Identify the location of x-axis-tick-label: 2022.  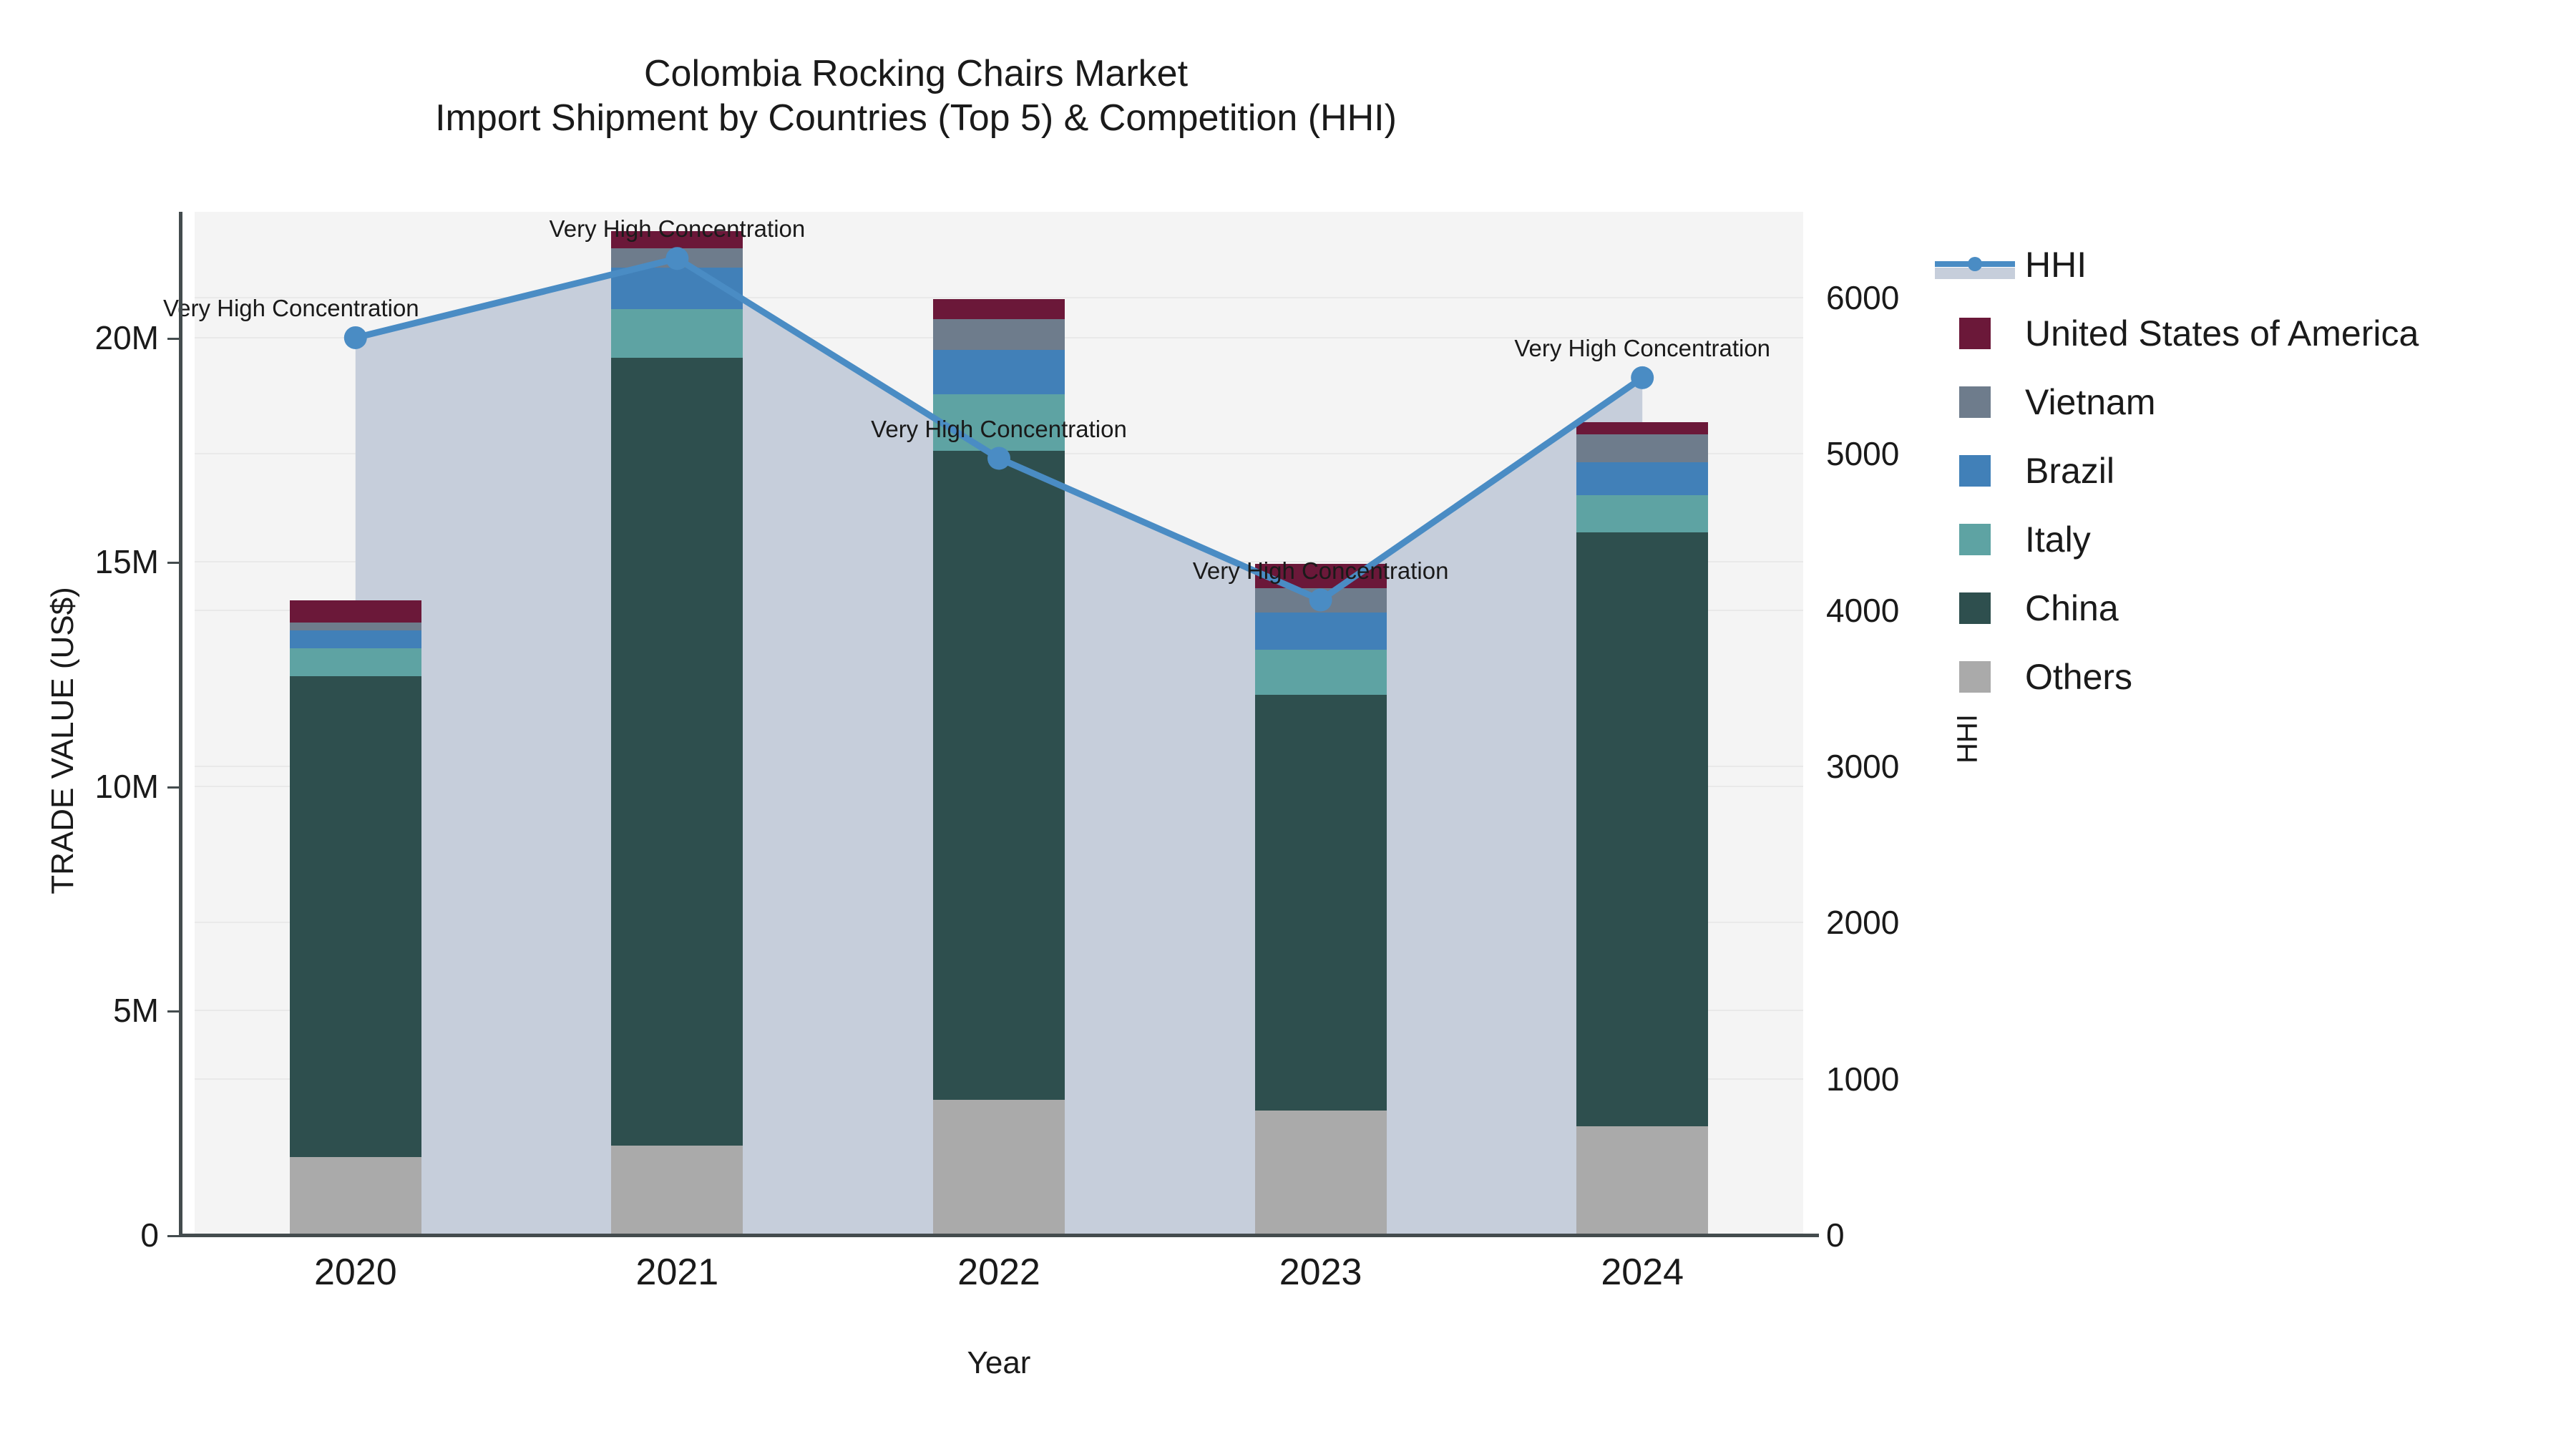
(998, 1272).